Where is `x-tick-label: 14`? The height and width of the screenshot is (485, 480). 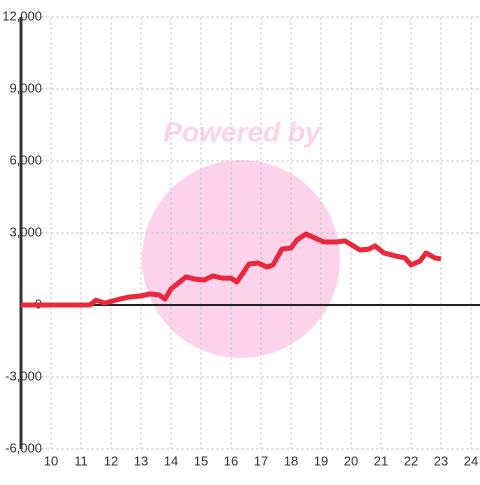 x-tick-label: 14 is located at coordinates (171, 460).